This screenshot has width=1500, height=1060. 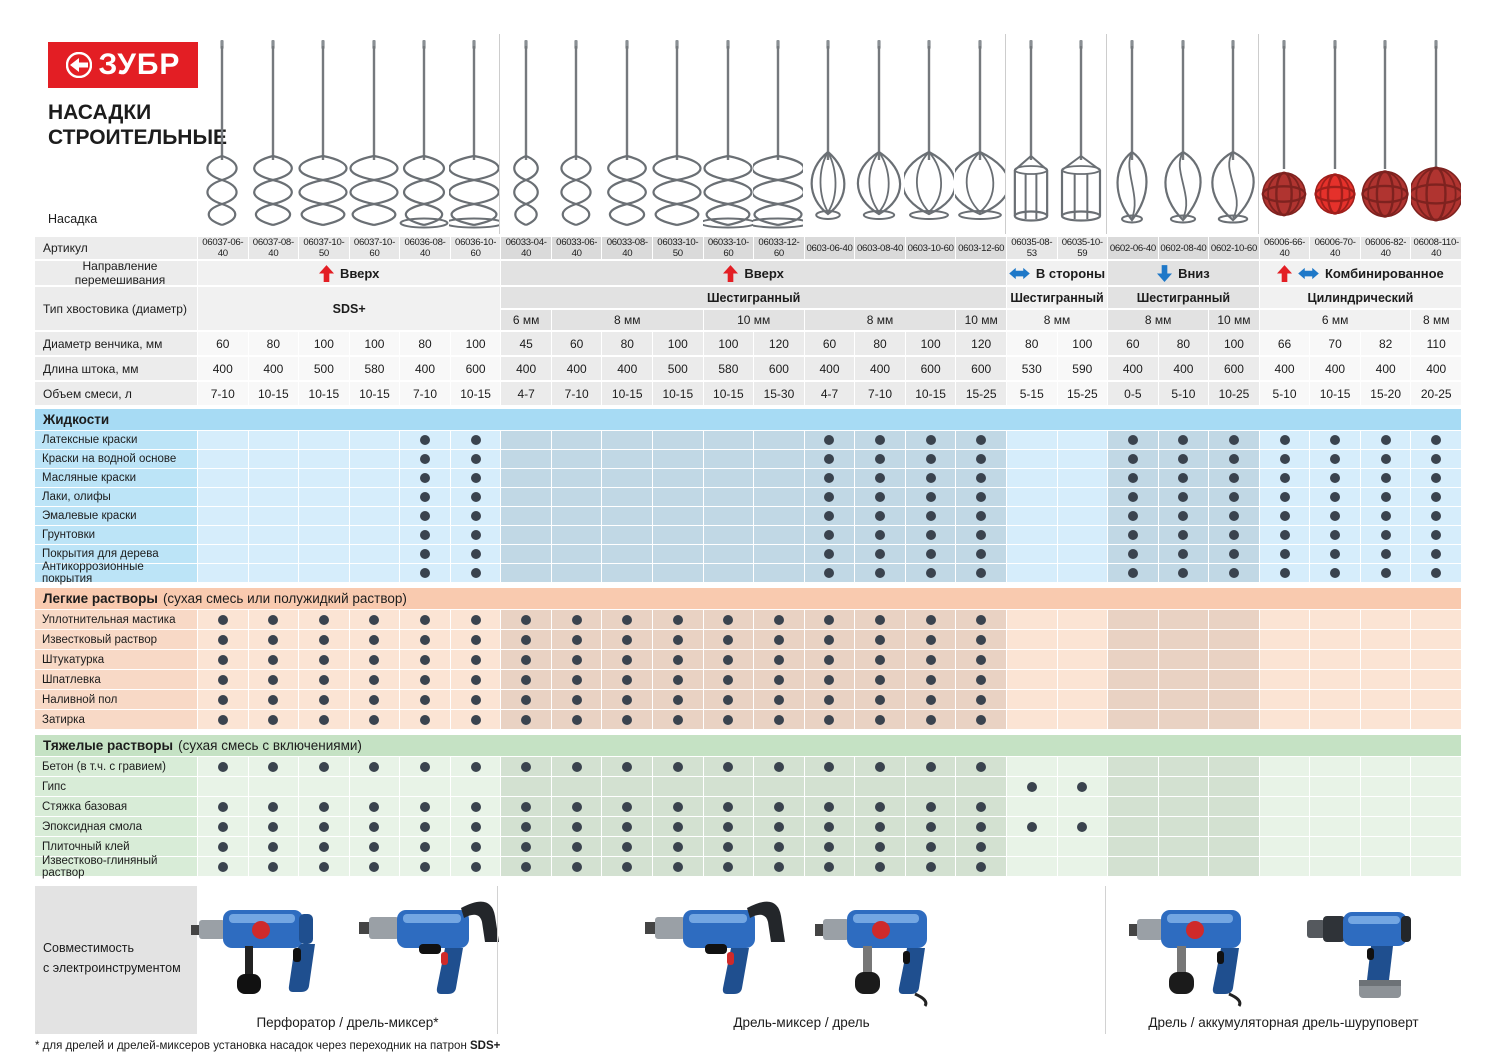 What do you see at coordinates (116, 766) in the screenshot?
I see `matrix-row-label: Бетон (в т.ч. с гравием)` at bounding box center [116, 766].